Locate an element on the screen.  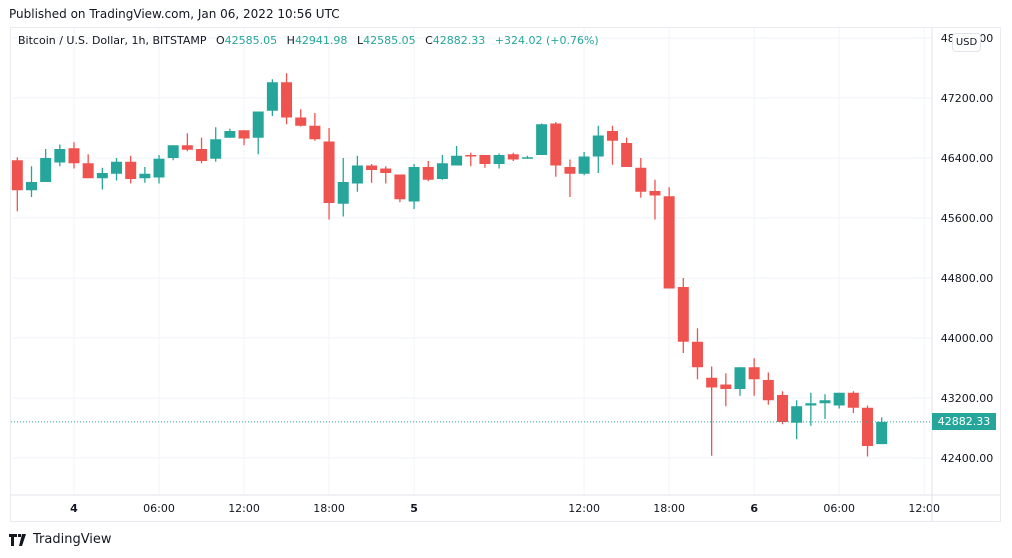
change-value: +324.02 (+0.76%) is located at coordinates (546, 40).